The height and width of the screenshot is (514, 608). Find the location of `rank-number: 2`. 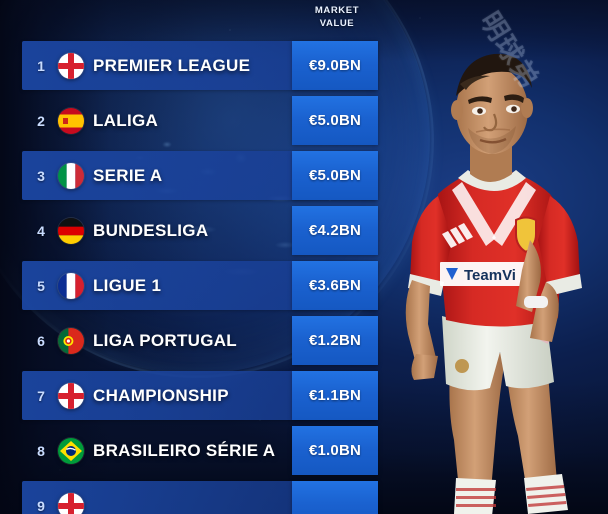

rank-number: 2 is located at coordinates (41, 120).